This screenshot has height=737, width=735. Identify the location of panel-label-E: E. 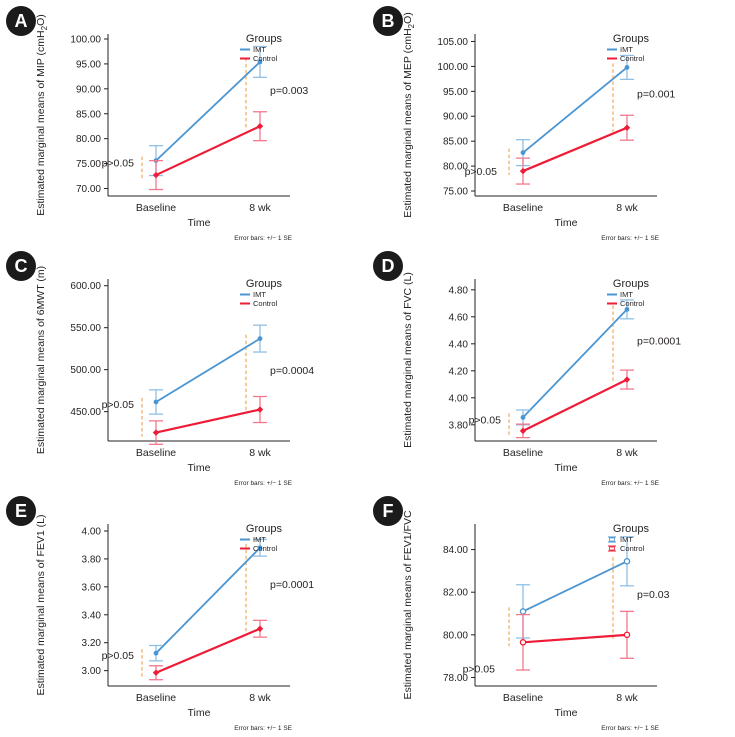
(21, 511).